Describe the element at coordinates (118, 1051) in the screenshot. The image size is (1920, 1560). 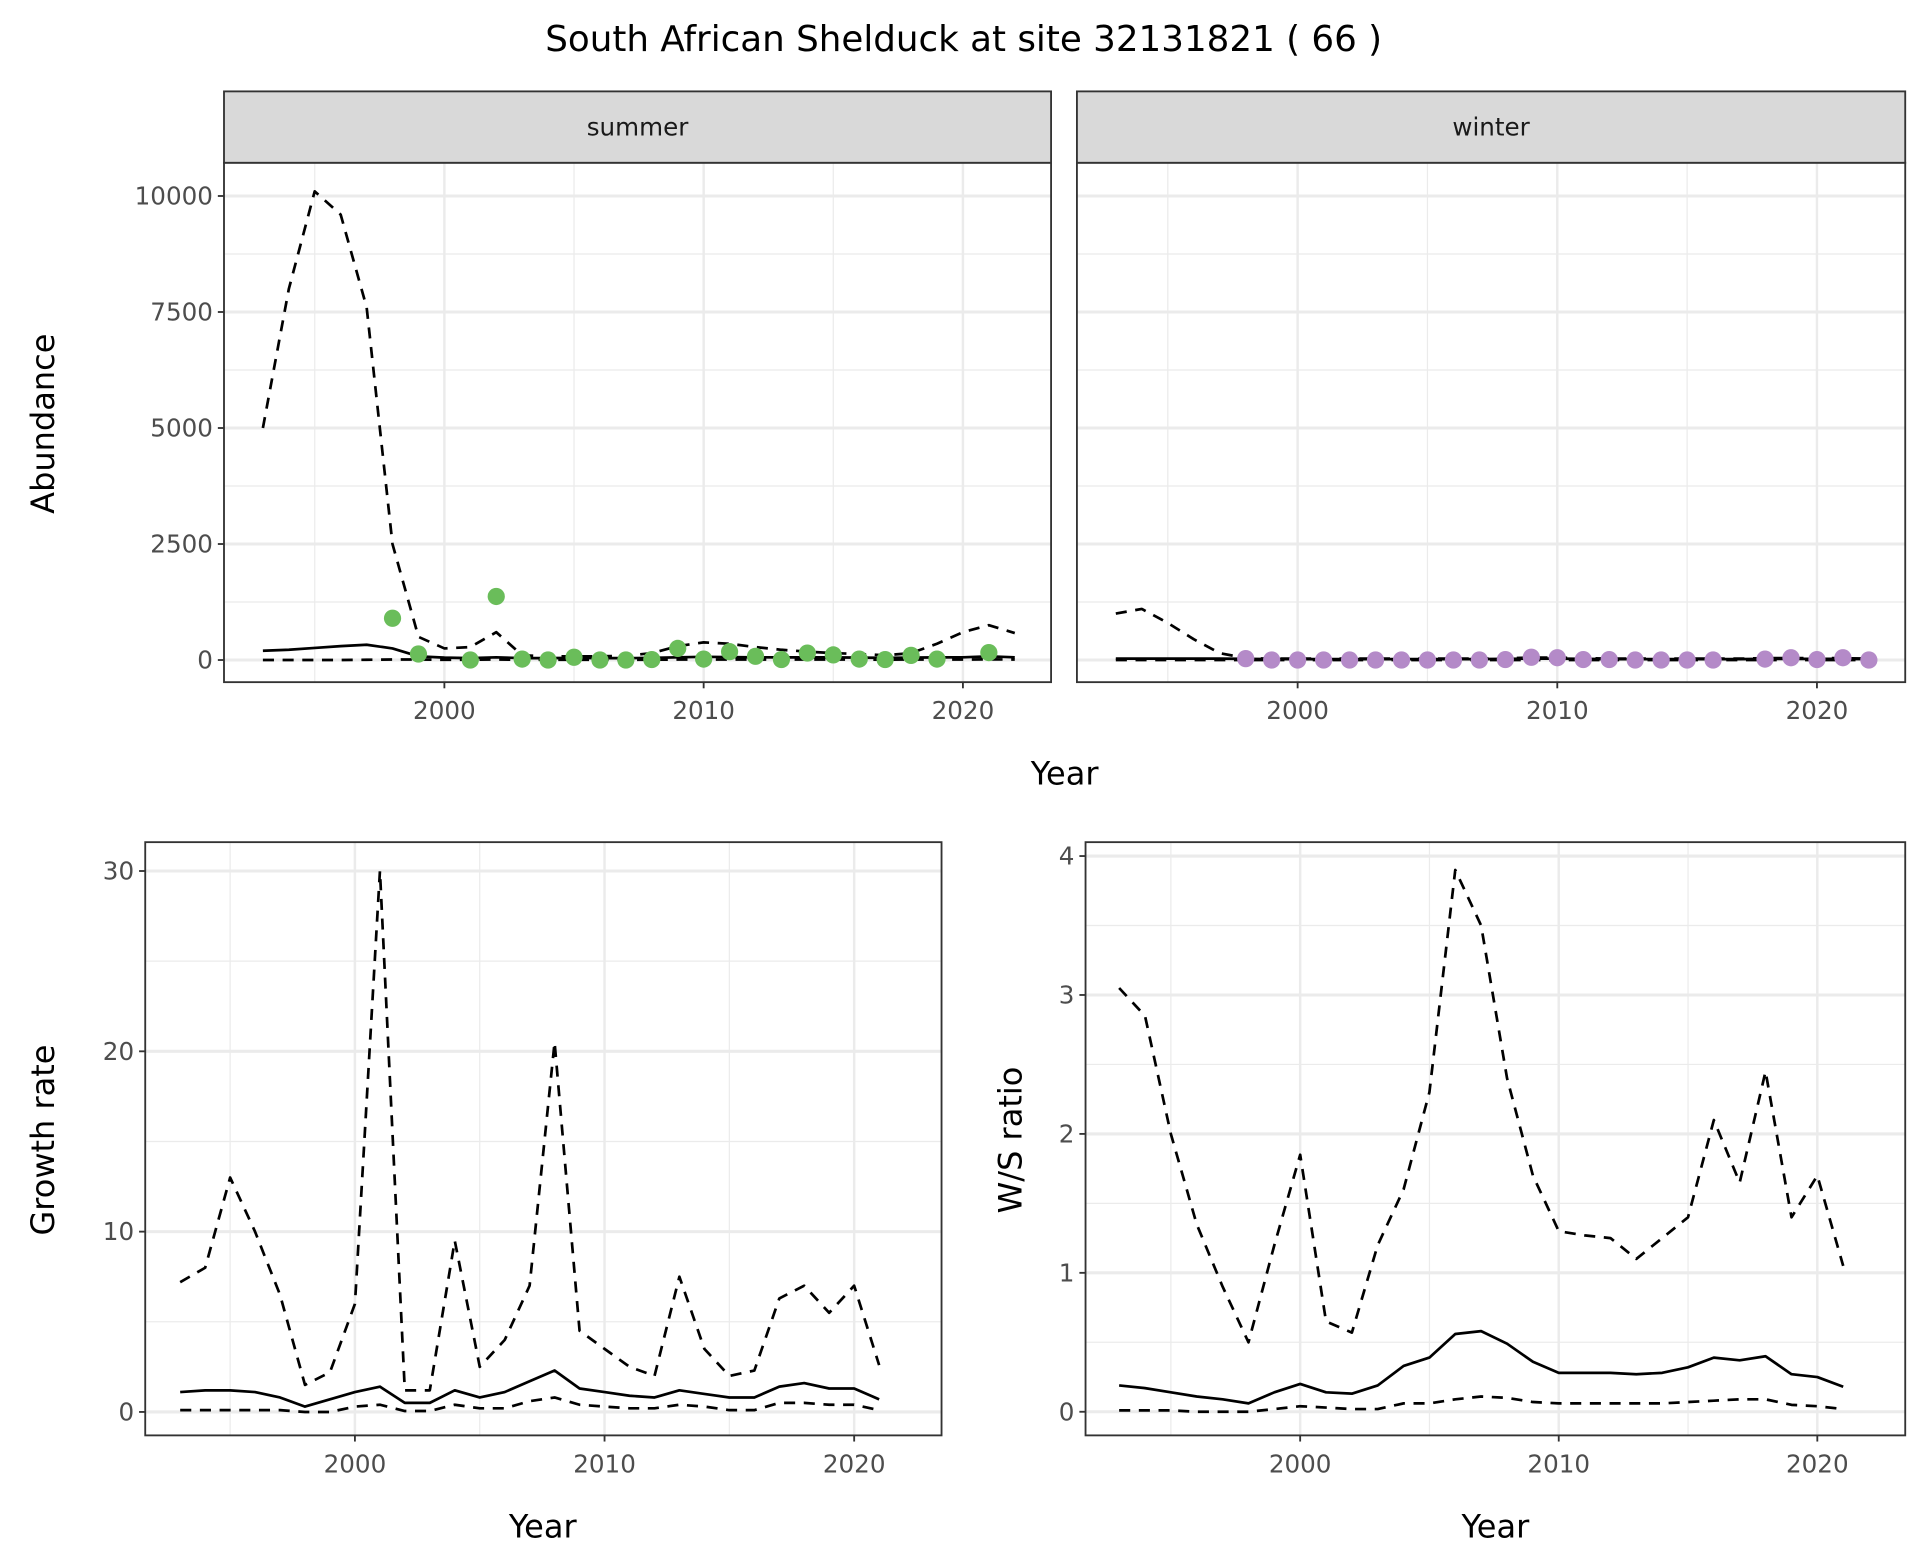
I see `y-tick-label: 20` at that location.